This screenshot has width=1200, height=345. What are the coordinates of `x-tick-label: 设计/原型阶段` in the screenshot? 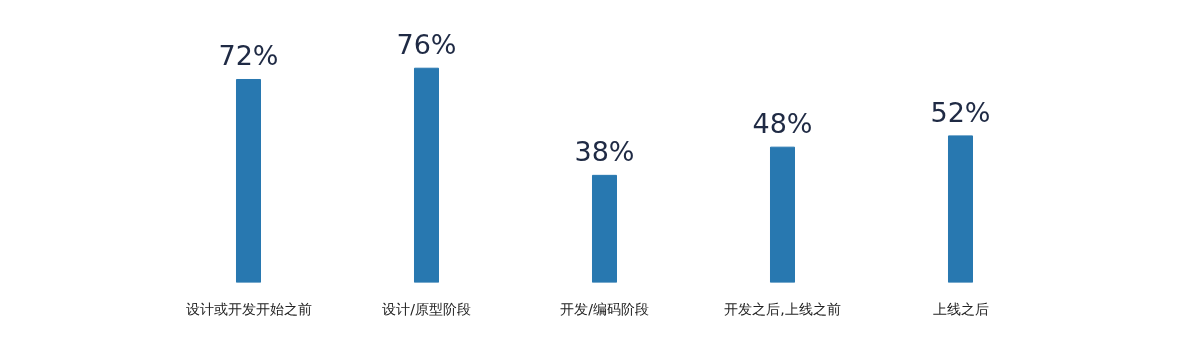 It's located at (426, 308).